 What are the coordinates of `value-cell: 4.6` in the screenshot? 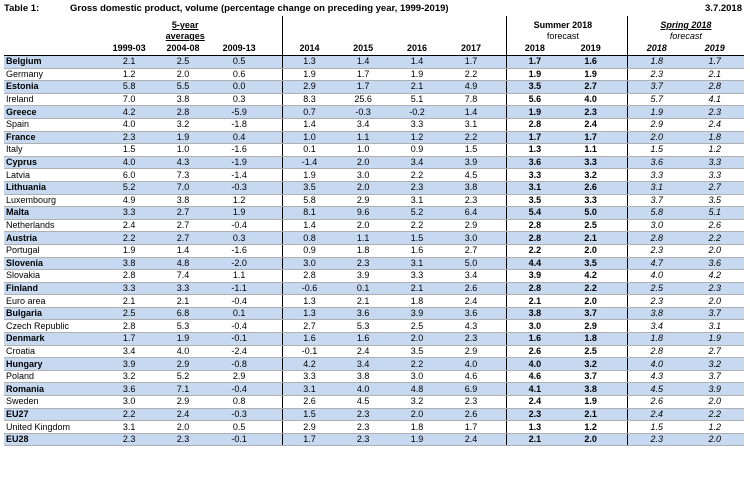 It's located at (471, 377).